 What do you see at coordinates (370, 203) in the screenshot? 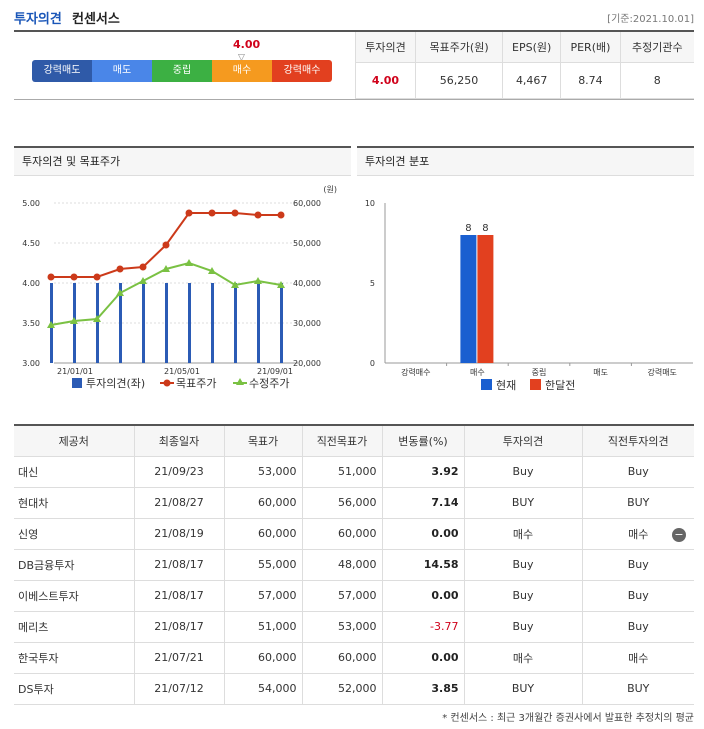
I see `y-tick-label: 10` at bounding box center [370, 203].